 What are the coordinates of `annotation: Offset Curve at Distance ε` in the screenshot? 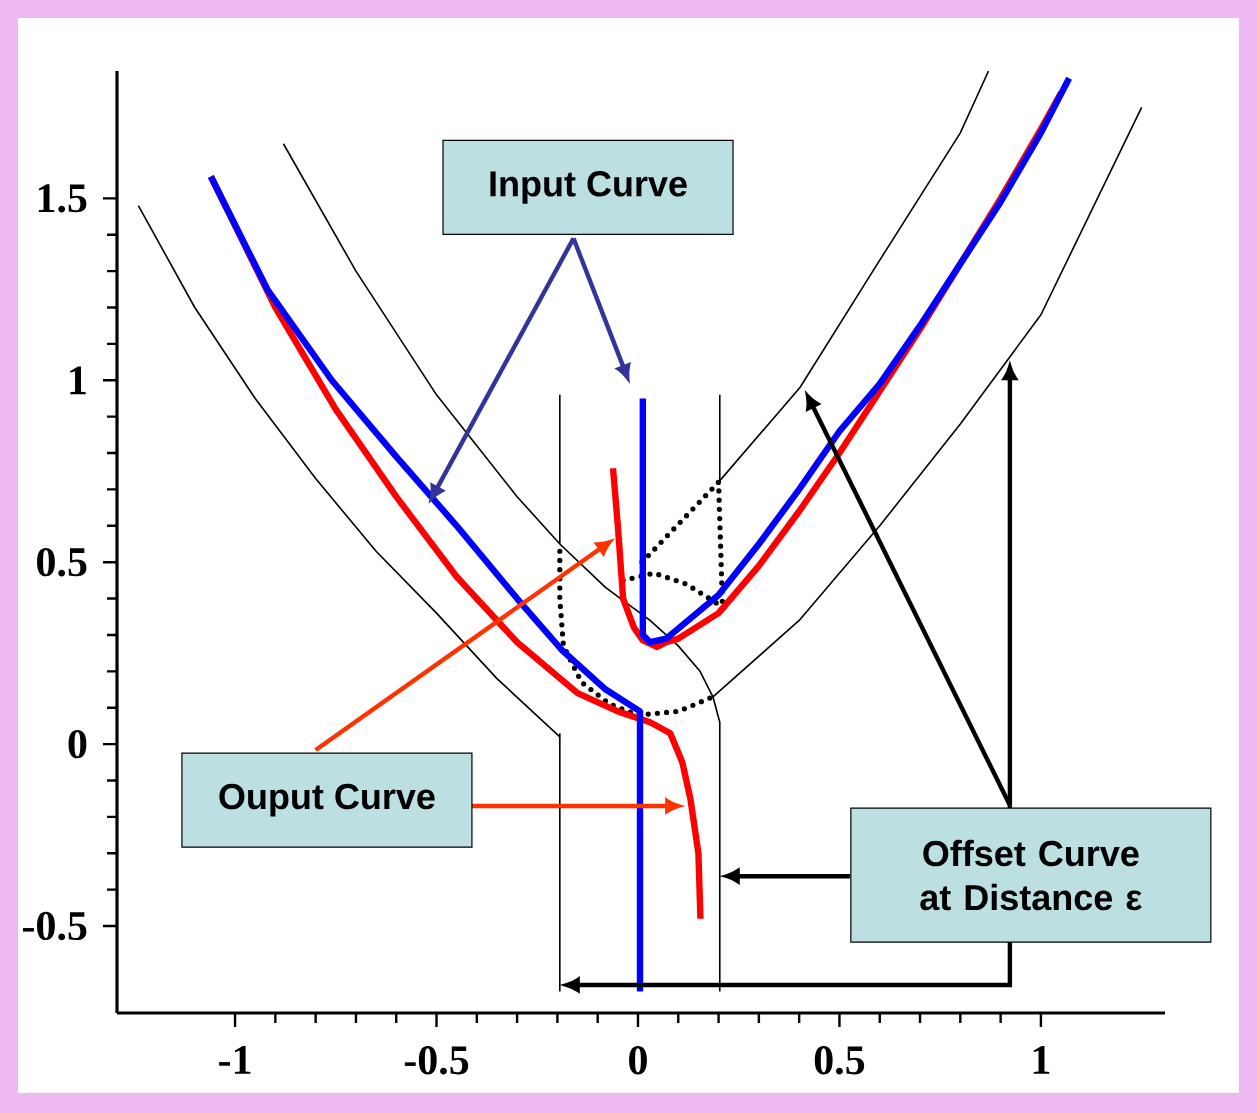 It's located at (1031, 875).